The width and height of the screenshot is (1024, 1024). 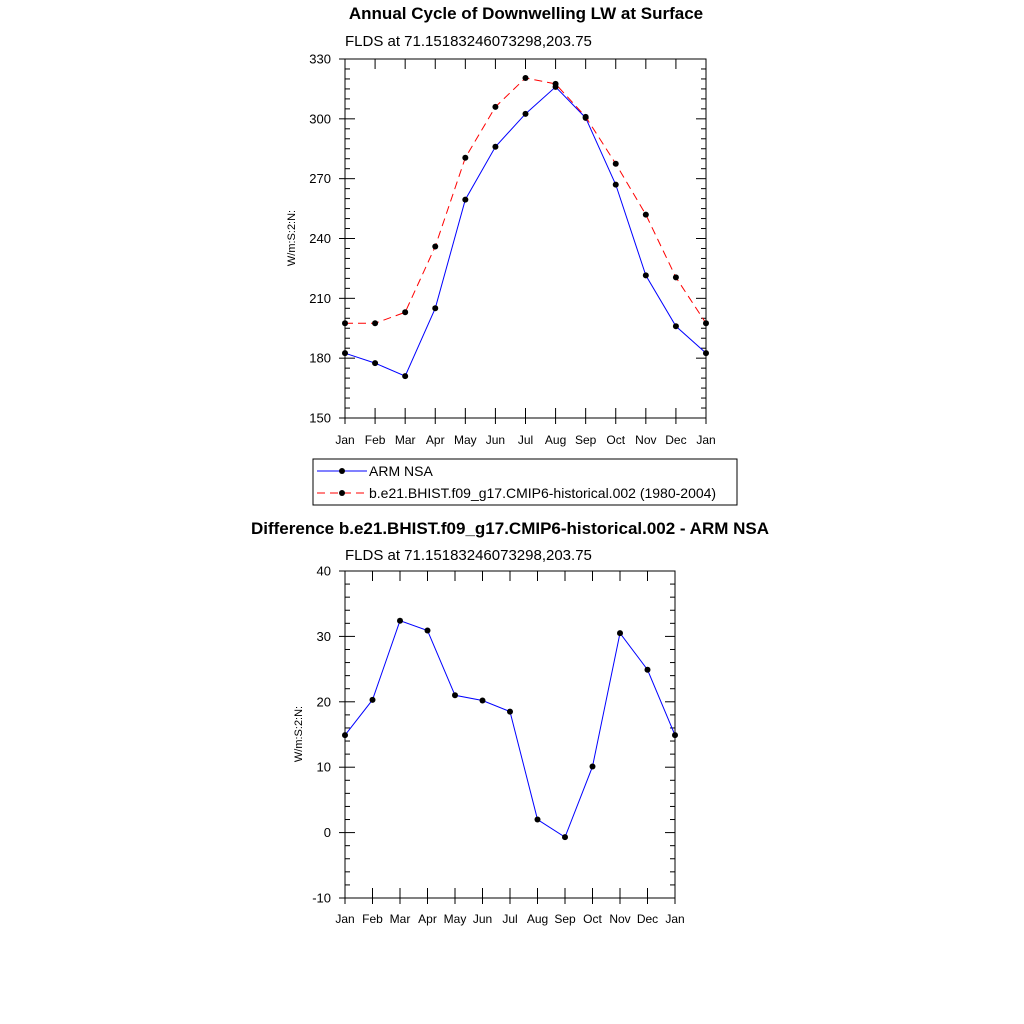 What do you see at coordinates (320, 238) in the screenshot?
I see `y-tick-label: 240` at bounding box center [320, 238].